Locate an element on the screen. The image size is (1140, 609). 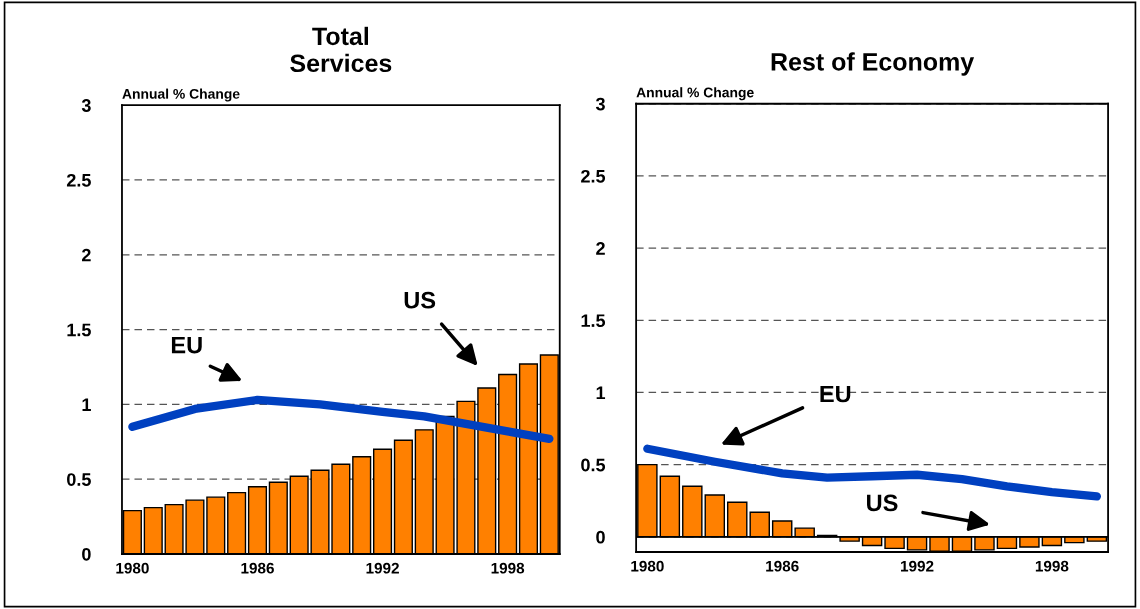
chart-title: Rest of Economy is located at coordinates (873, 64).